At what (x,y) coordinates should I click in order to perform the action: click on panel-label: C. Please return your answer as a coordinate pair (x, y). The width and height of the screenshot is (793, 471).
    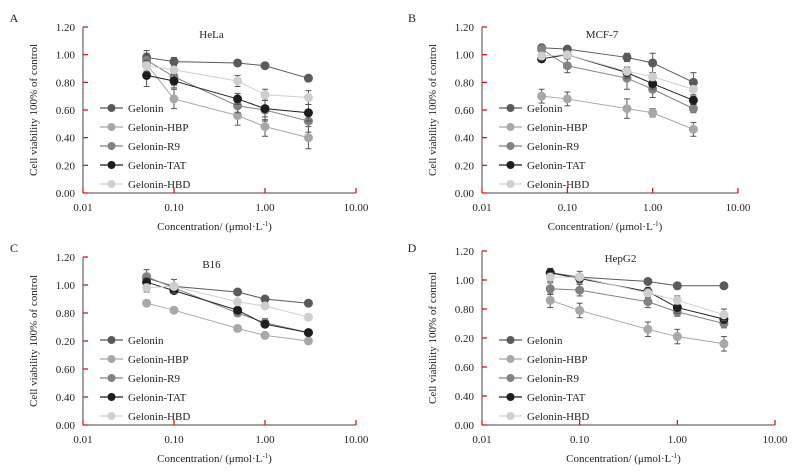
    Looking at the image, I should click on (14, 248).